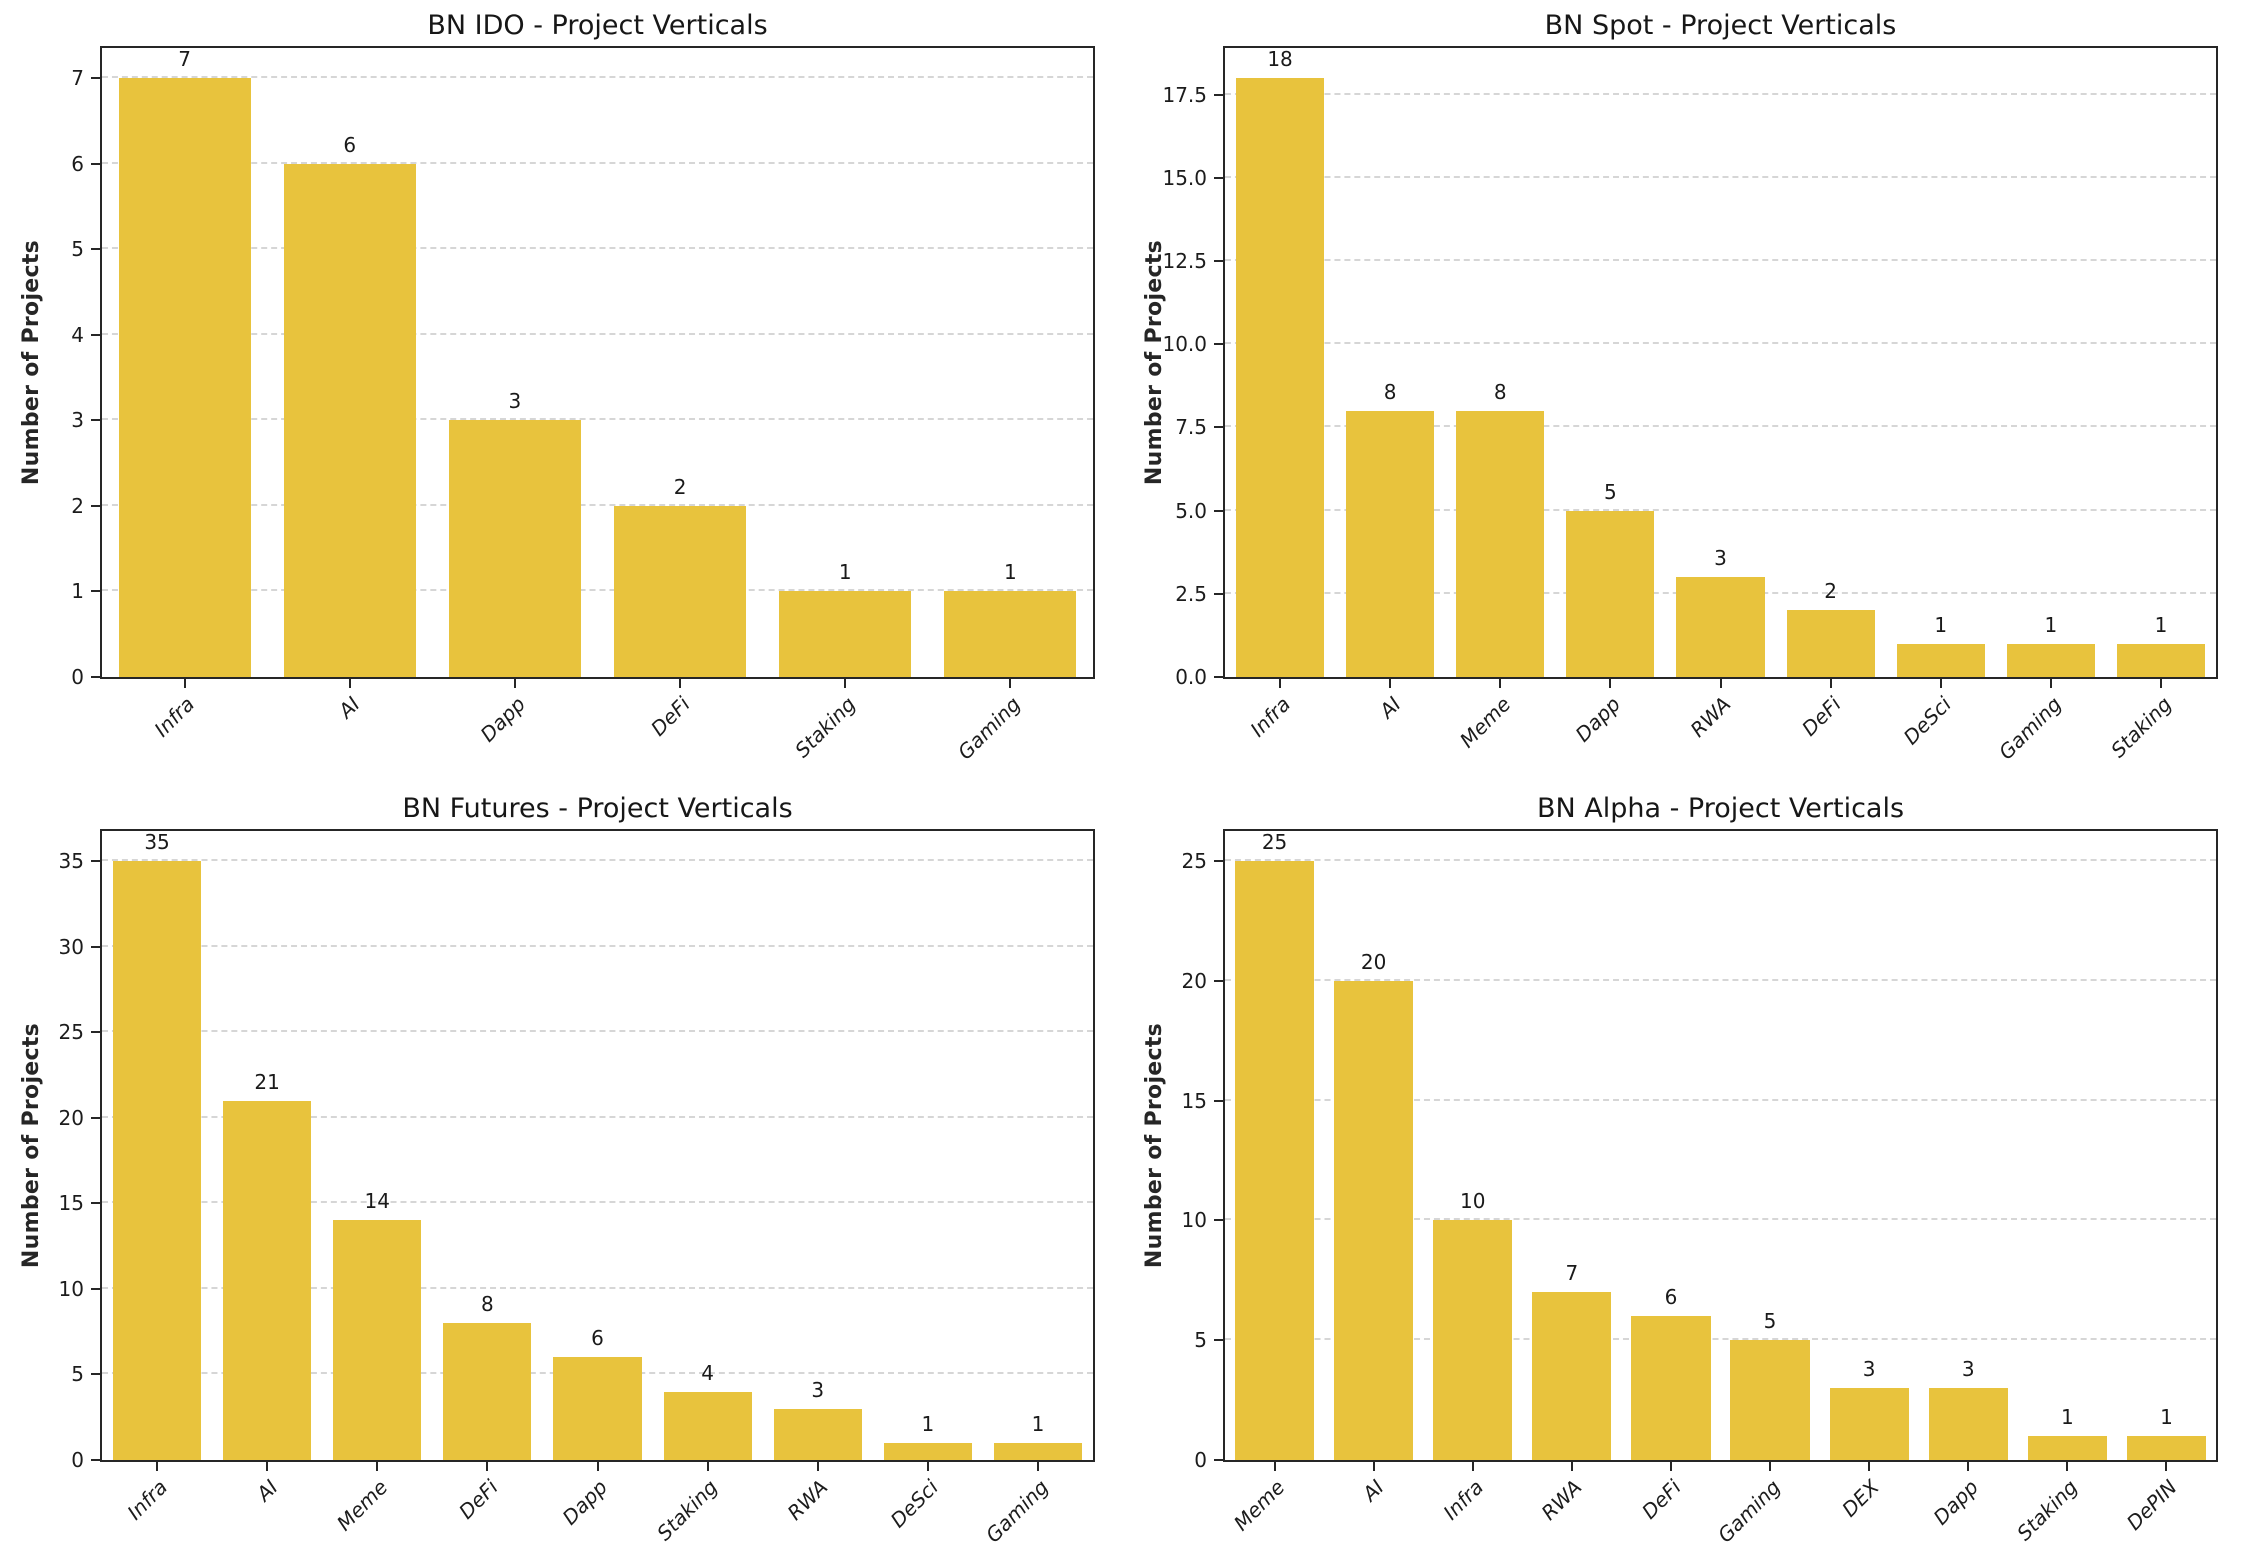 This screenshot has height=1566, width=2246. Describe the element at coordinates (77, 77) in the screenshot. I see `y-tick-label: 7` at that location.